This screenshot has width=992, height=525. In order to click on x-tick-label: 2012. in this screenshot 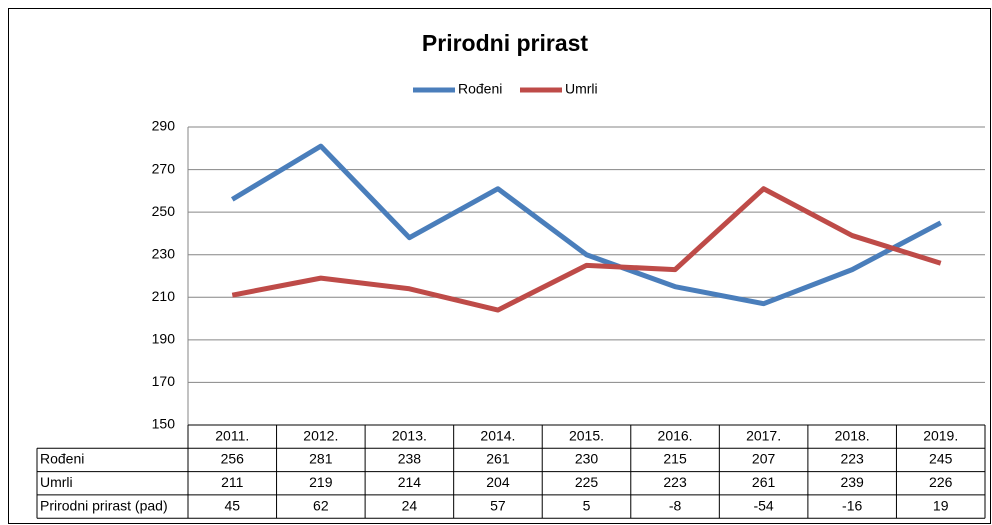, I will do `click(320, 435)`.